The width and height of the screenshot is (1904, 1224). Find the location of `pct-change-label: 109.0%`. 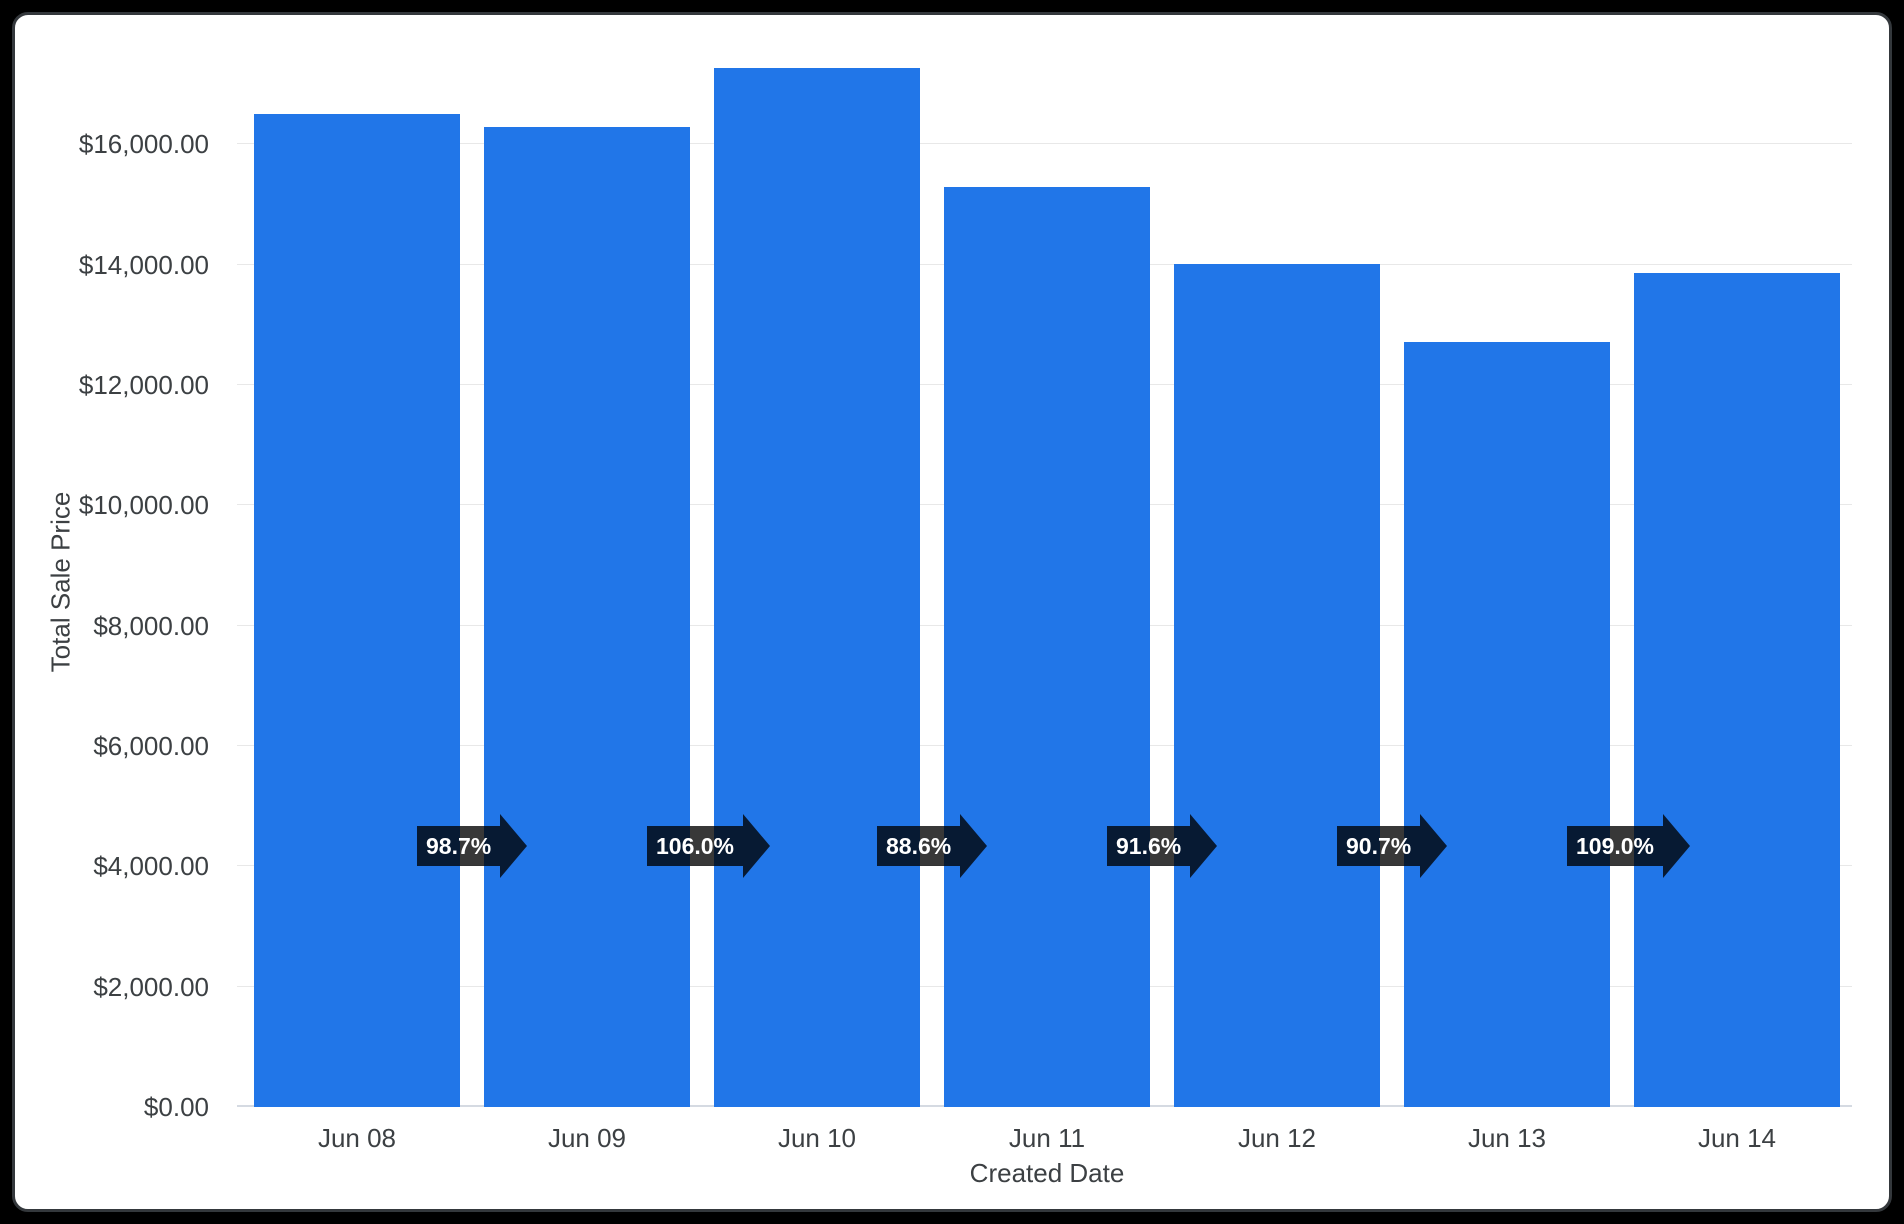

pct-change-label: 109.0% is located at coordinates (1615, 846).